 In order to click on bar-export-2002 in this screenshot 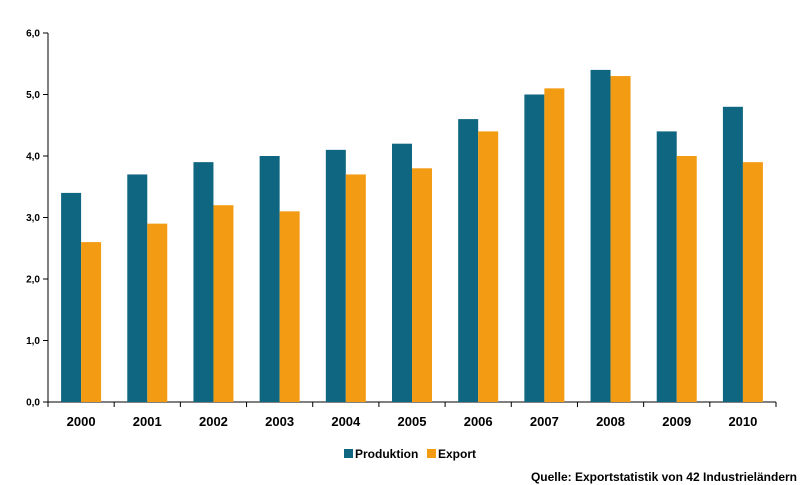, I will do `click(223, 303)`.